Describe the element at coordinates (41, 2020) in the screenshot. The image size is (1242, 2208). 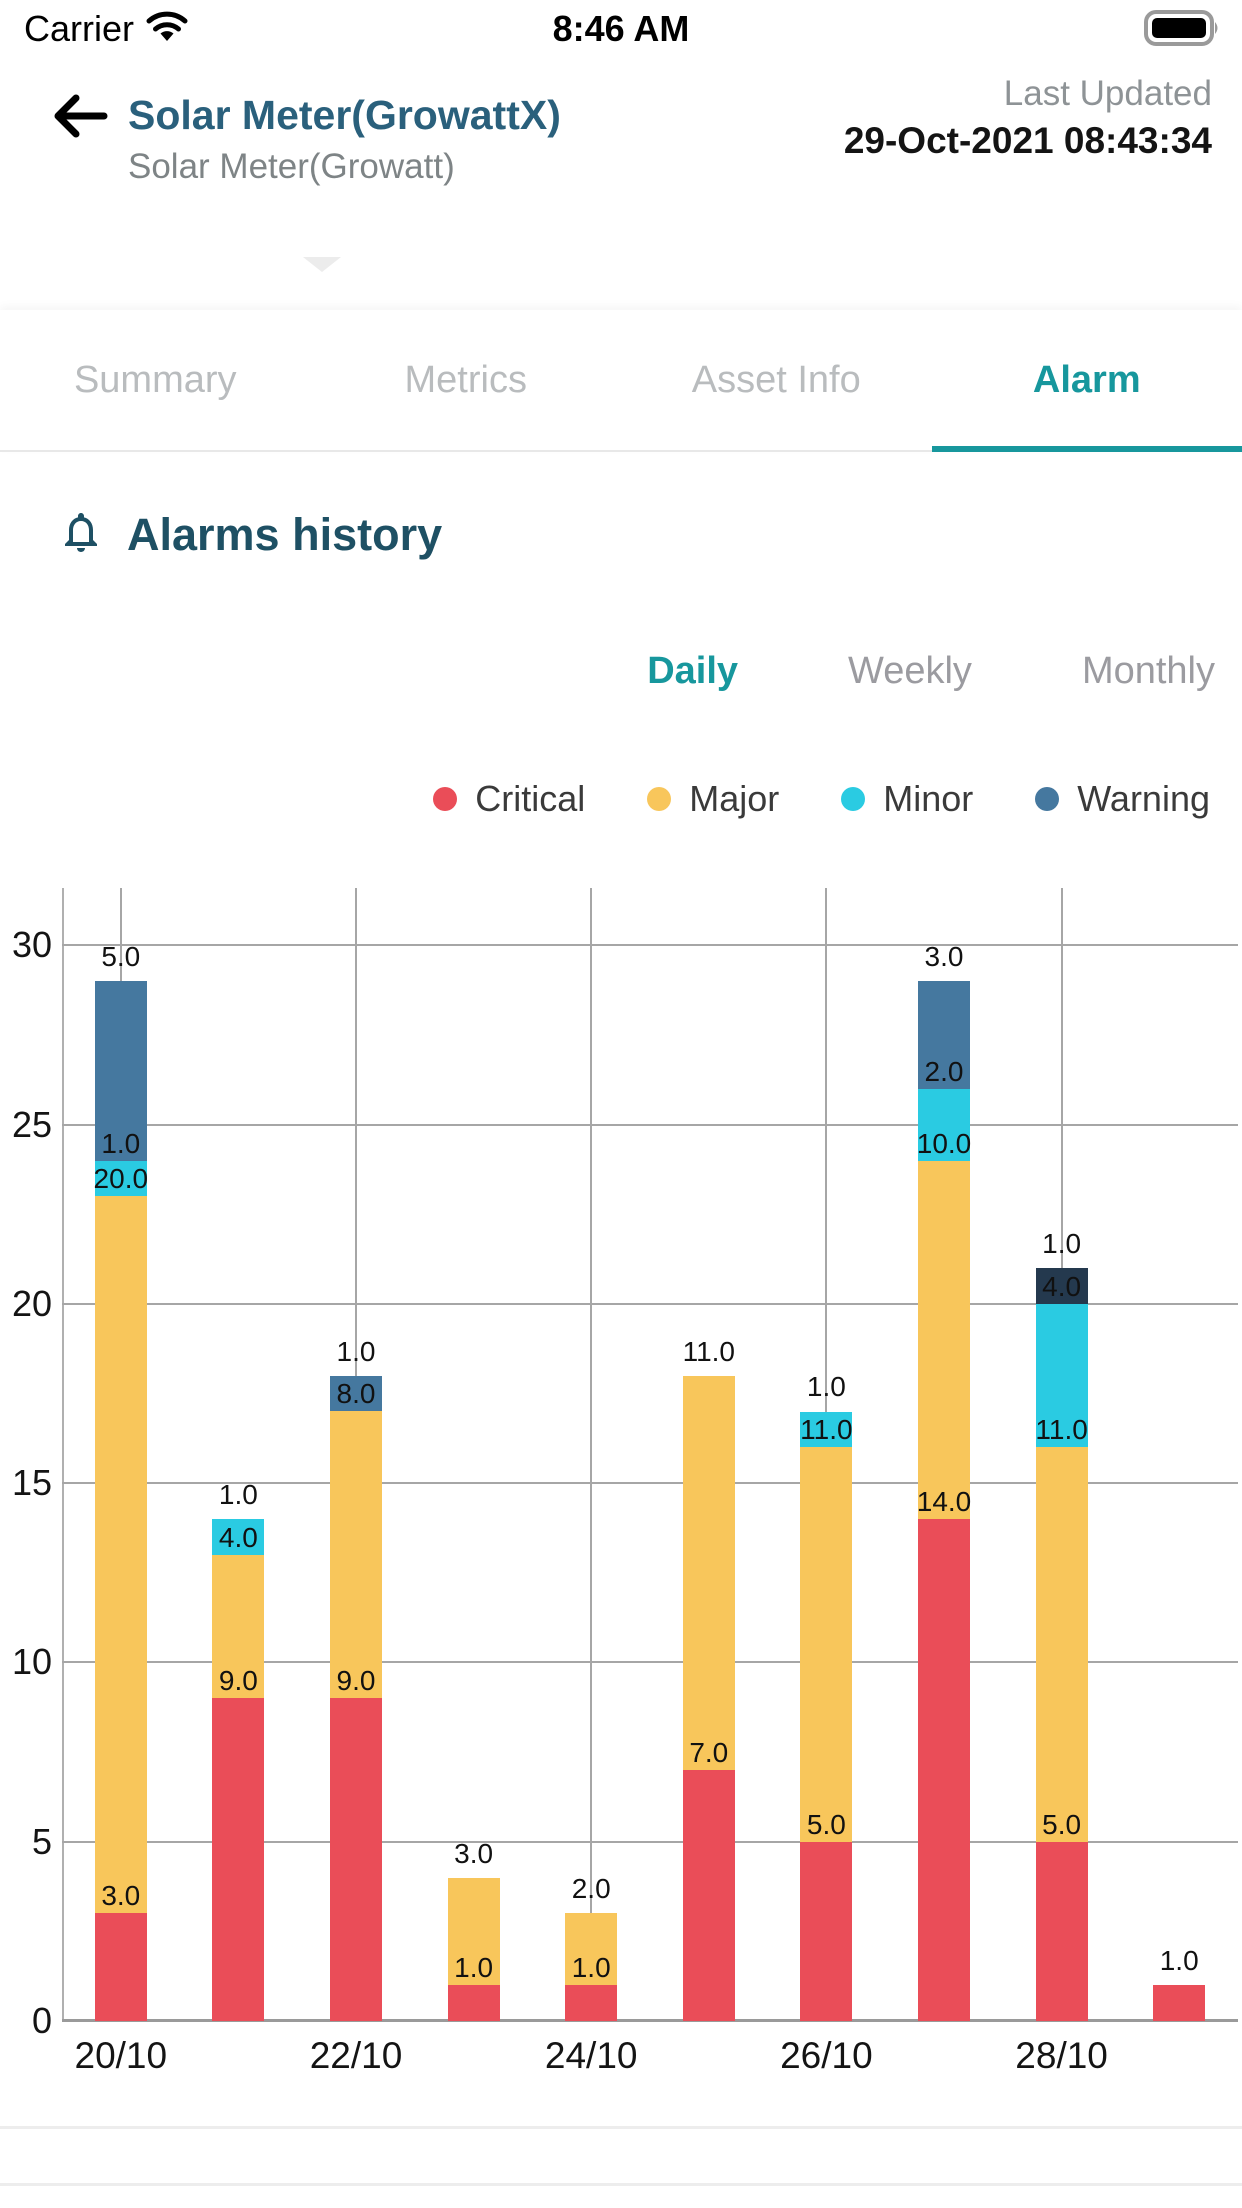
I see `y-axis-tick-label: 0` at that location.